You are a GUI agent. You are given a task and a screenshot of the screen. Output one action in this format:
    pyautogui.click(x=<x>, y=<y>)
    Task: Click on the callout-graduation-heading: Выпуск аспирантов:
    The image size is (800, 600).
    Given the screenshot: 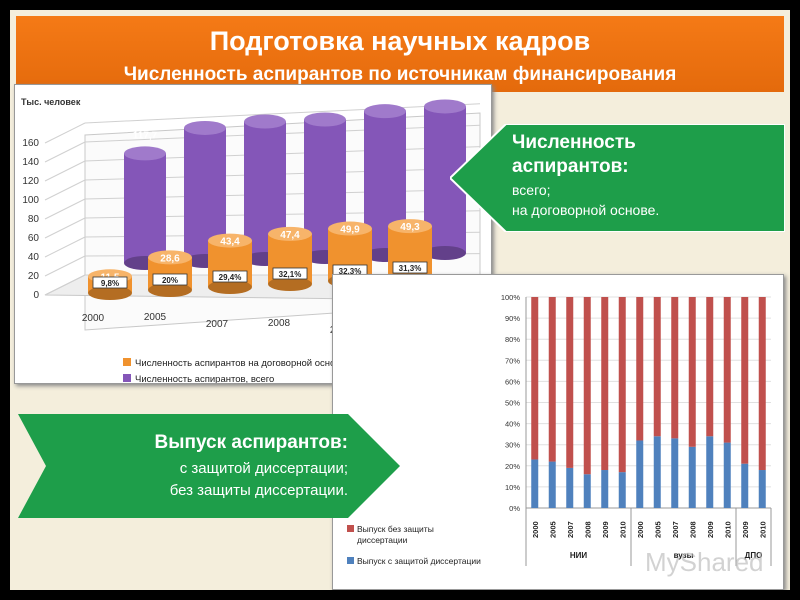 What is the action you would take?
    pyautogui.click(x=251, y=442)
    